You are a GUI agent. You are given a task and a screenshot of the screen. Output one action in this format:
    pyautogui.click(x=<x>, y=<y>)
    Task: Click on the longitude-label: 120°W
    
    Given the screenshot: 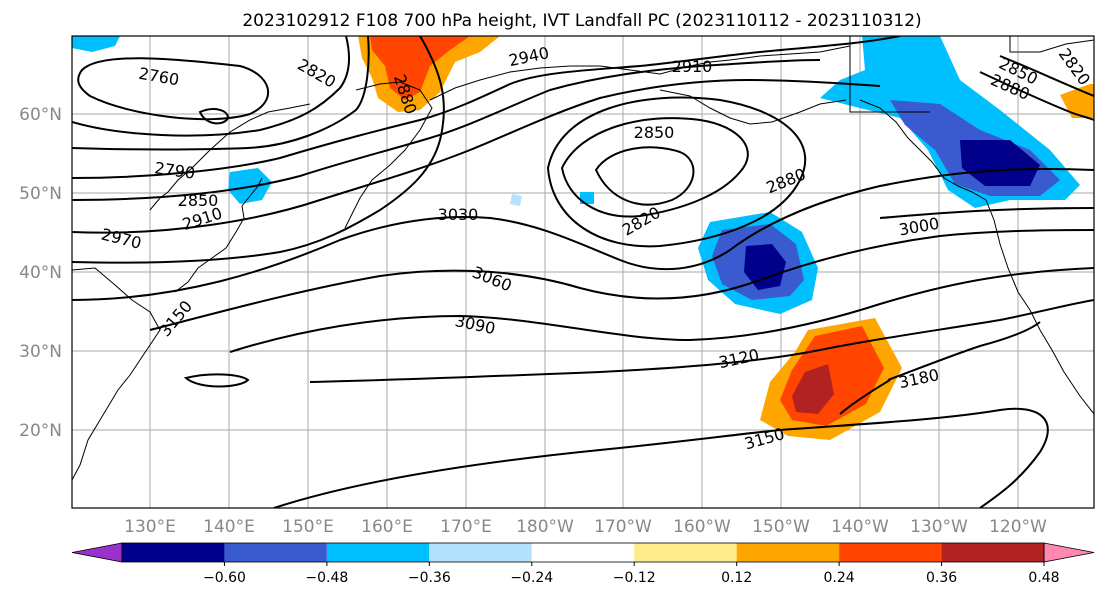 What is the action you would take?
    pyautogui.click(x=1018, y=527)
    